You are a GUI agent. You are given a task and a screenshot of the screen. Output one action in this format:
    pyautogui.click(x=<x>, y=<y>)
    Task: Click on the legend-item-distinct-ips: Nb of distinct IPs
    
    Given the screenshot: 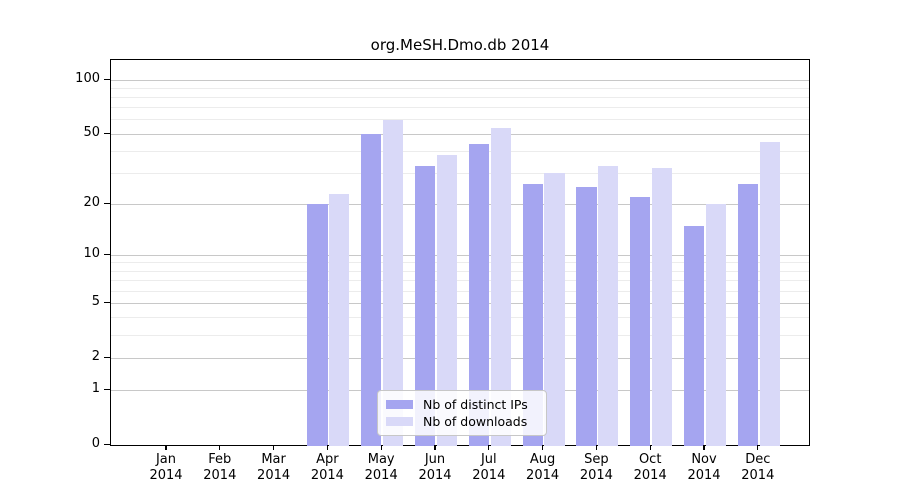 What is the action you would take?
    pyautogui.click(x=462, y=404)
    